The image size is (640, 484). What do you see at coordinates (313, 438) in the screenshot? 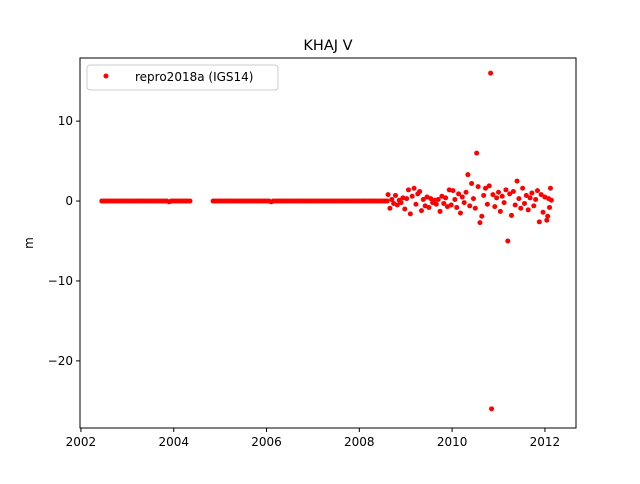
I see `x-axis: 2002 2004 2006 2008 2010 2012` at bounding box center [313, 438].